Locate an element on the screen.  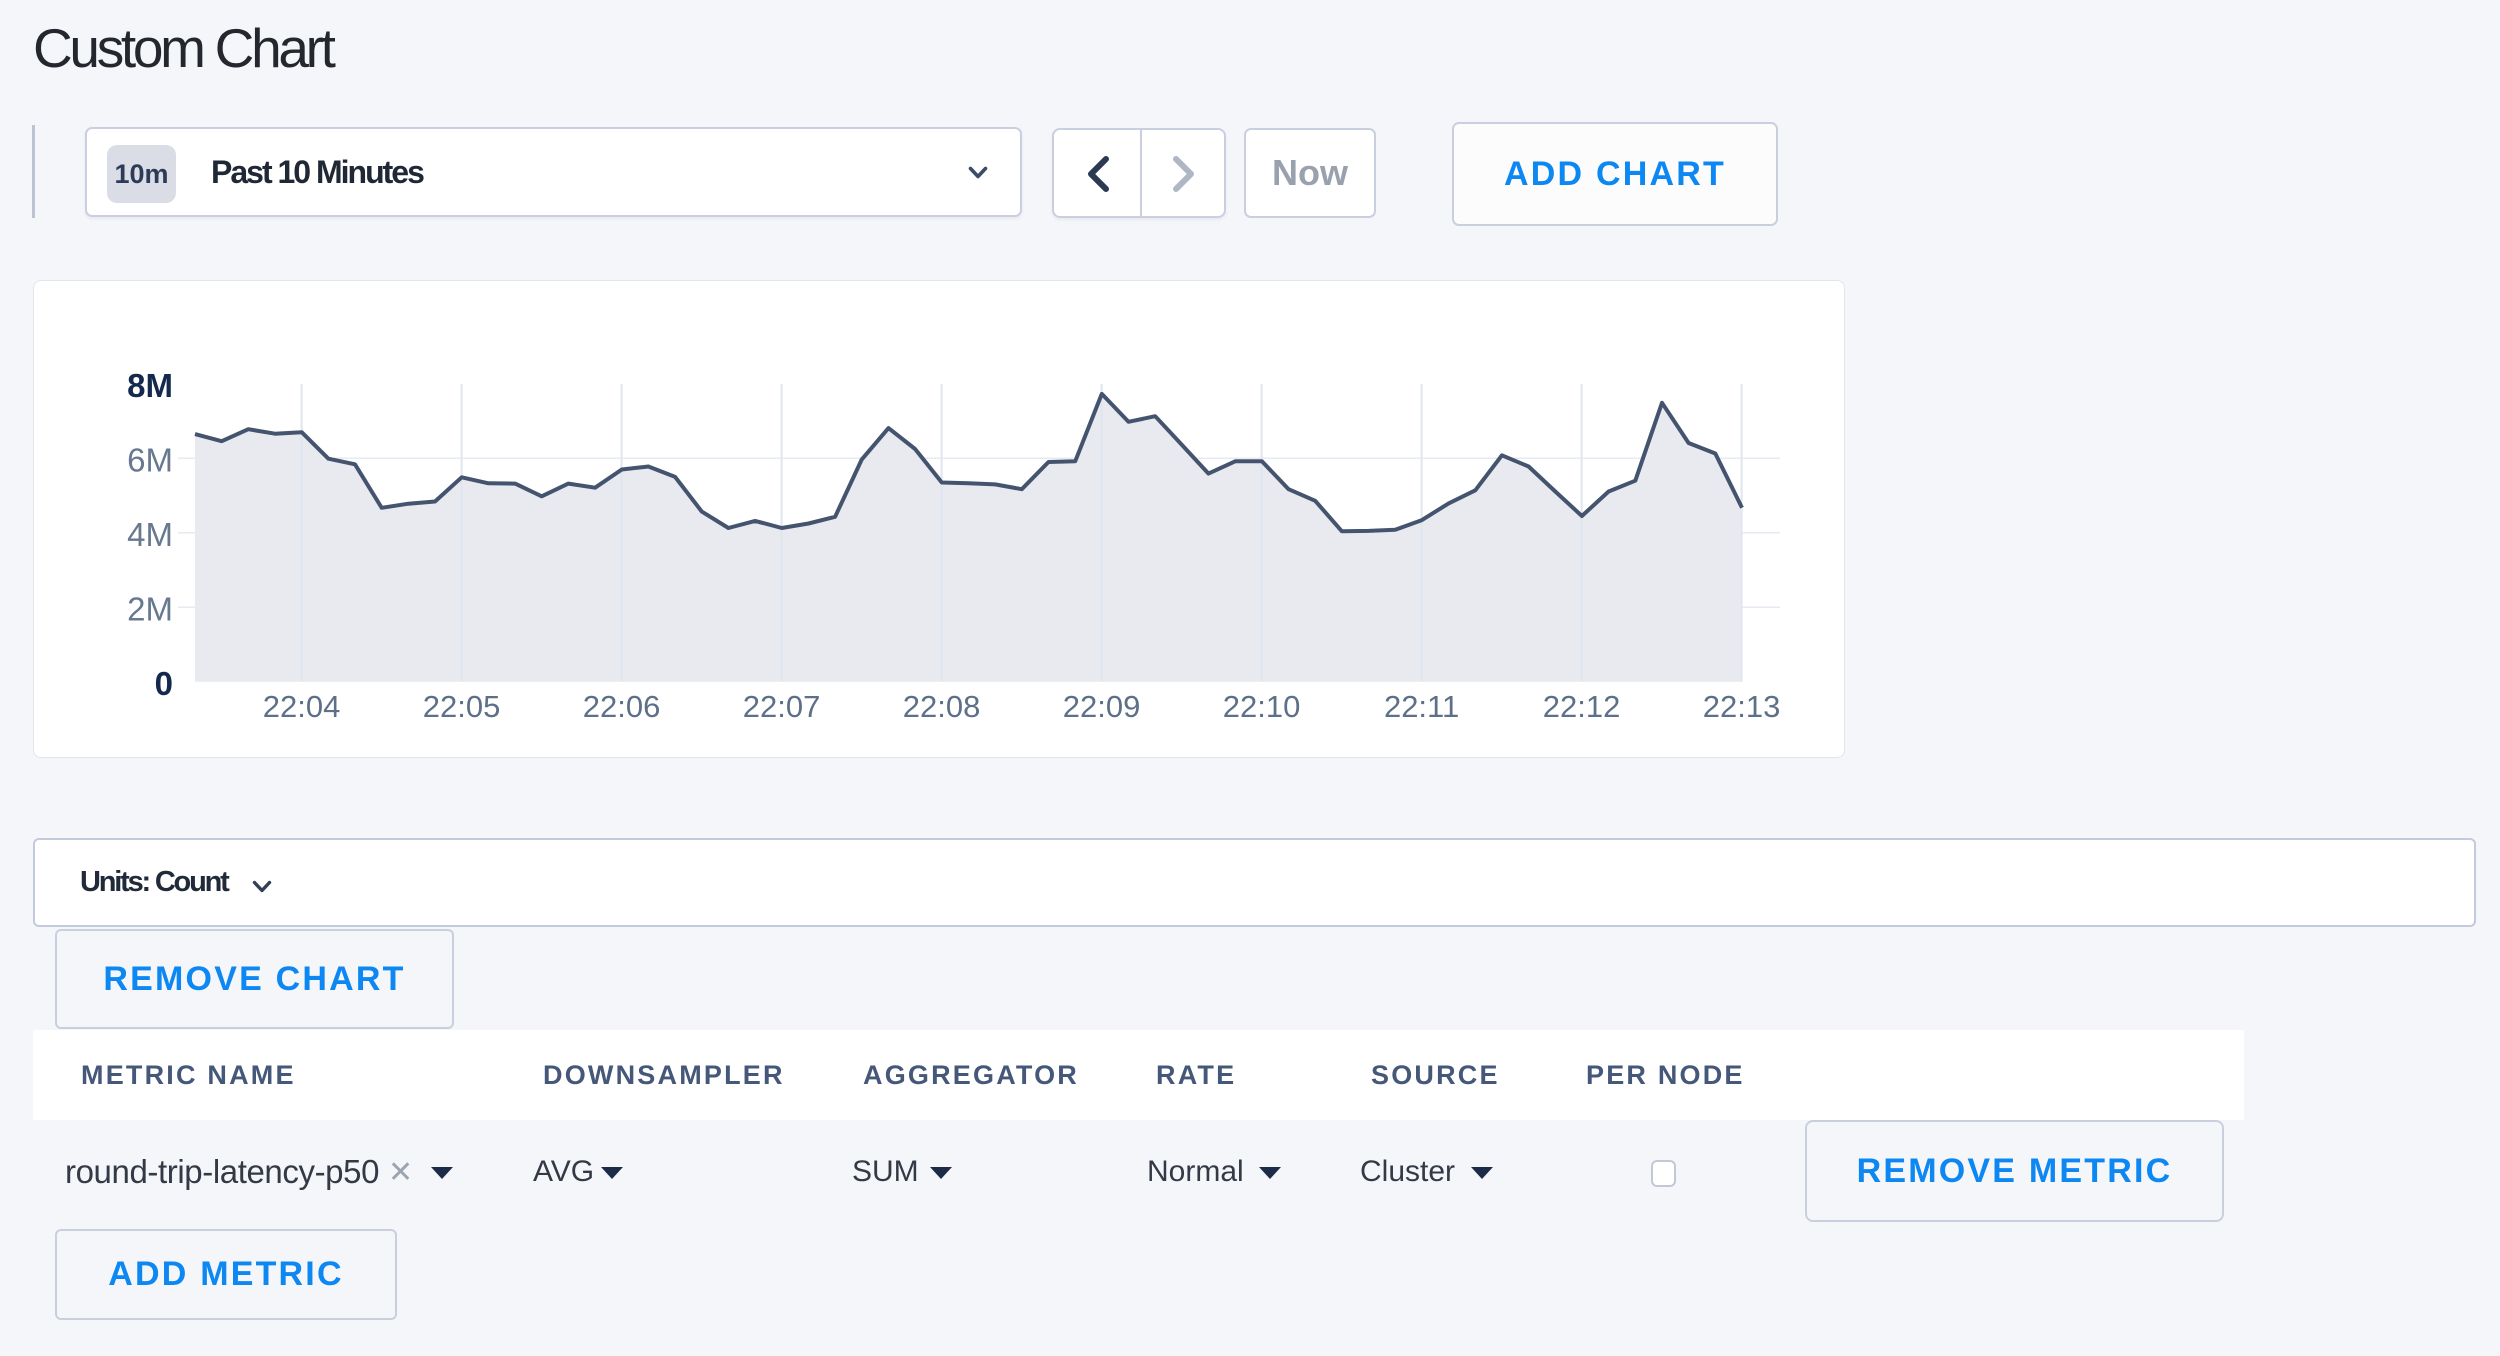
svg-text: 4M is located at coordinates (150, 534).